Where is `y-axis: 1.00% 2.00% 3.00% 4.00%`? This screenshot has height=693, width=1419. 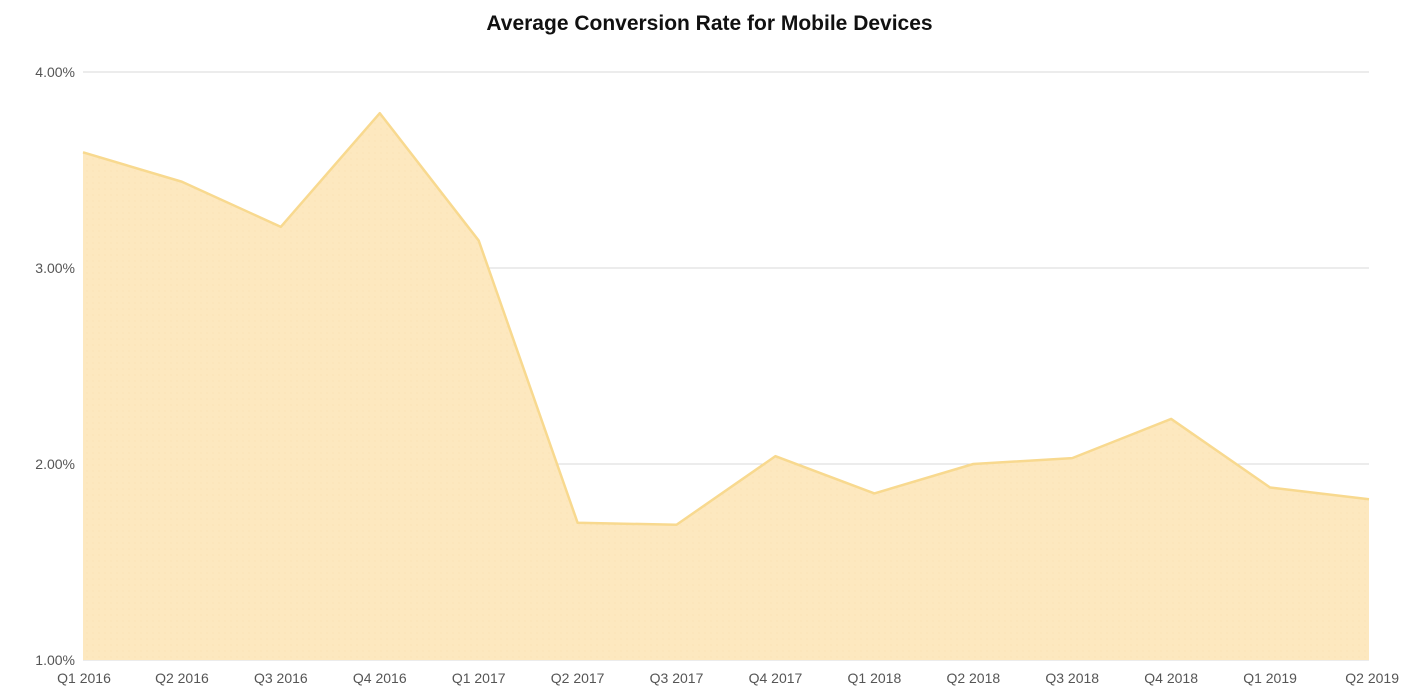 y-axis: 1.00% 2.00% 3.00% 4.00% is located at coordinates (55, 366).